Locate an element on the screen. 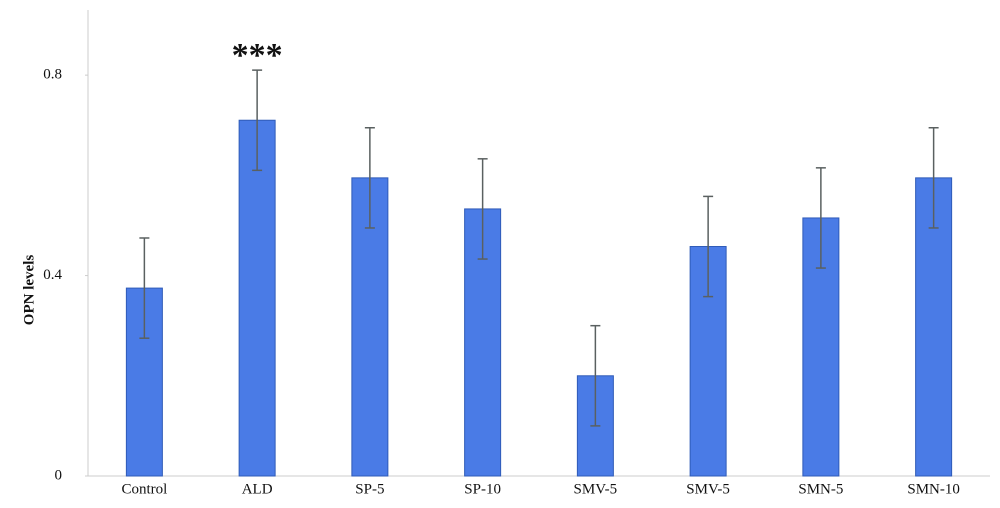  x-tick-label: SP-10 is located at coordinates (482, 489).